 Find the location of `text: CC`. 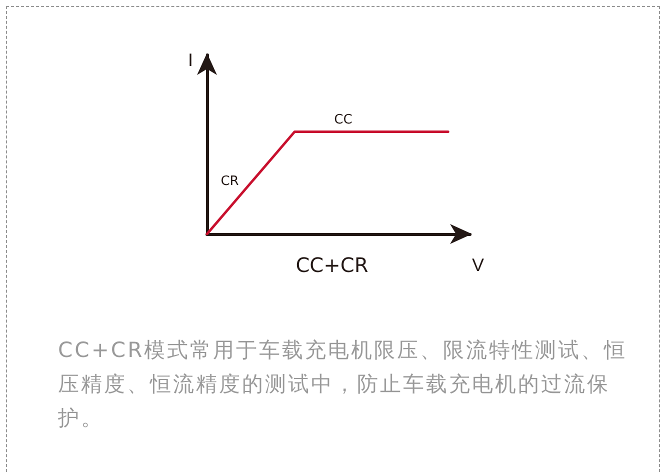

text: CC is located at coordinates (343, 120).